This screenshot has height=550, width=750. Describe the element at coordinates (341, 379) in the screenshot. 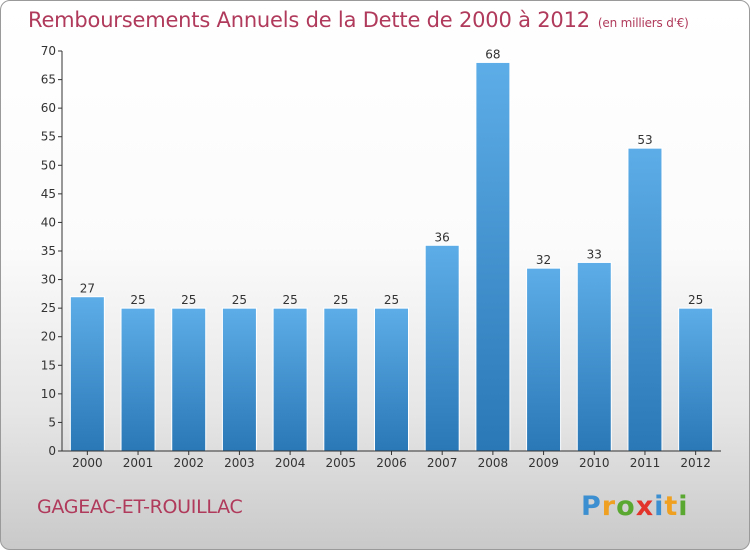

I see `bar-2005` at that location.